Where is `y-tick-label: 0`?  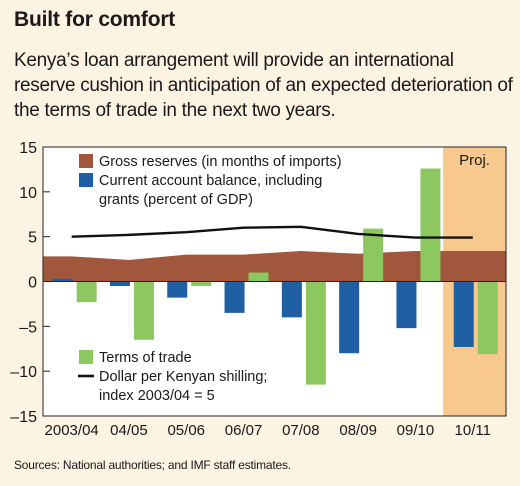
y-tick-label: 0 is located at coordinates (32, 283).